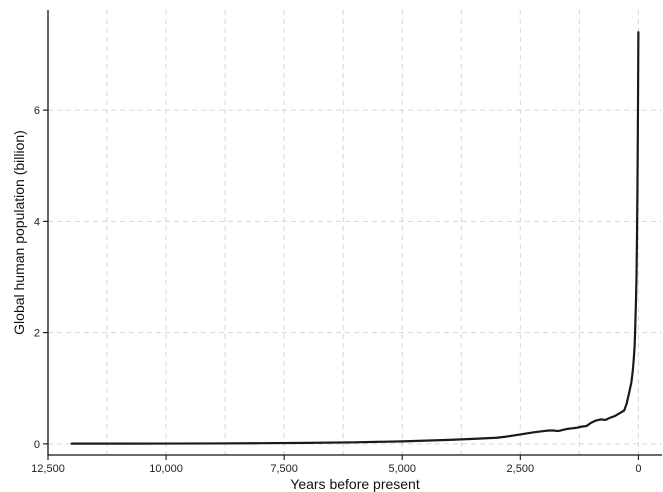 The width and height of the screenshot is (663, 492). Describe the element at coordinates (19, 232) in the screenshot. I see `y-axis-title: Global human population (billion)` at that location.